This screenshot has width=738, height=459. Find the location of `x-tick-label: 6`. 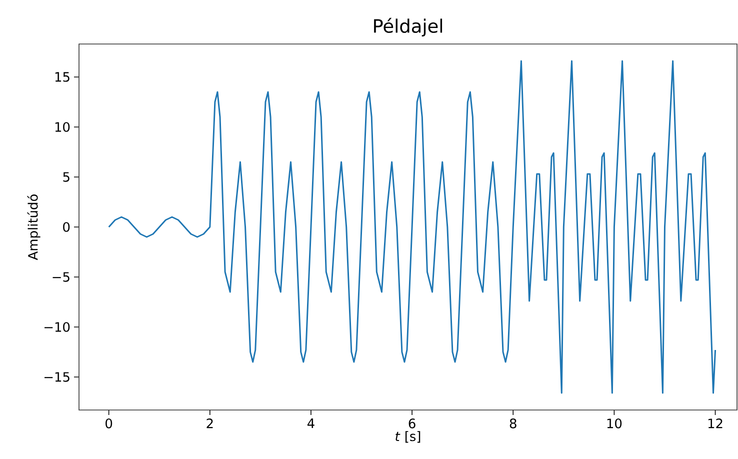

x-tick-label: 6 is located at coordinates (412, 423).